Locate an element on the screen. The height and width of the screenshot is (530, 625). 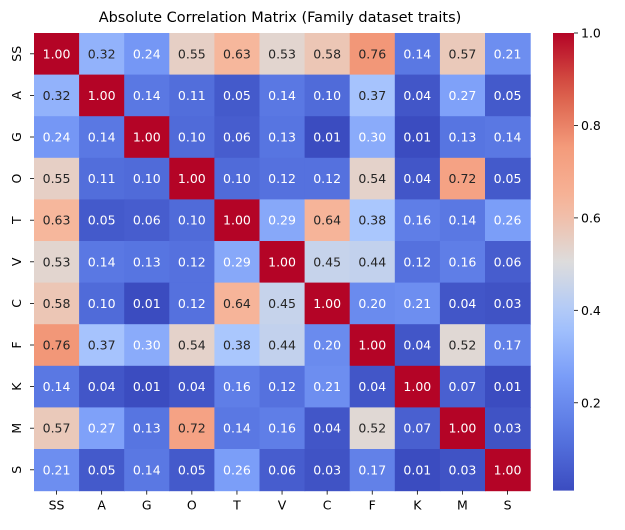
cell-value-label: 0.20 is located at coordinates (327, 345).